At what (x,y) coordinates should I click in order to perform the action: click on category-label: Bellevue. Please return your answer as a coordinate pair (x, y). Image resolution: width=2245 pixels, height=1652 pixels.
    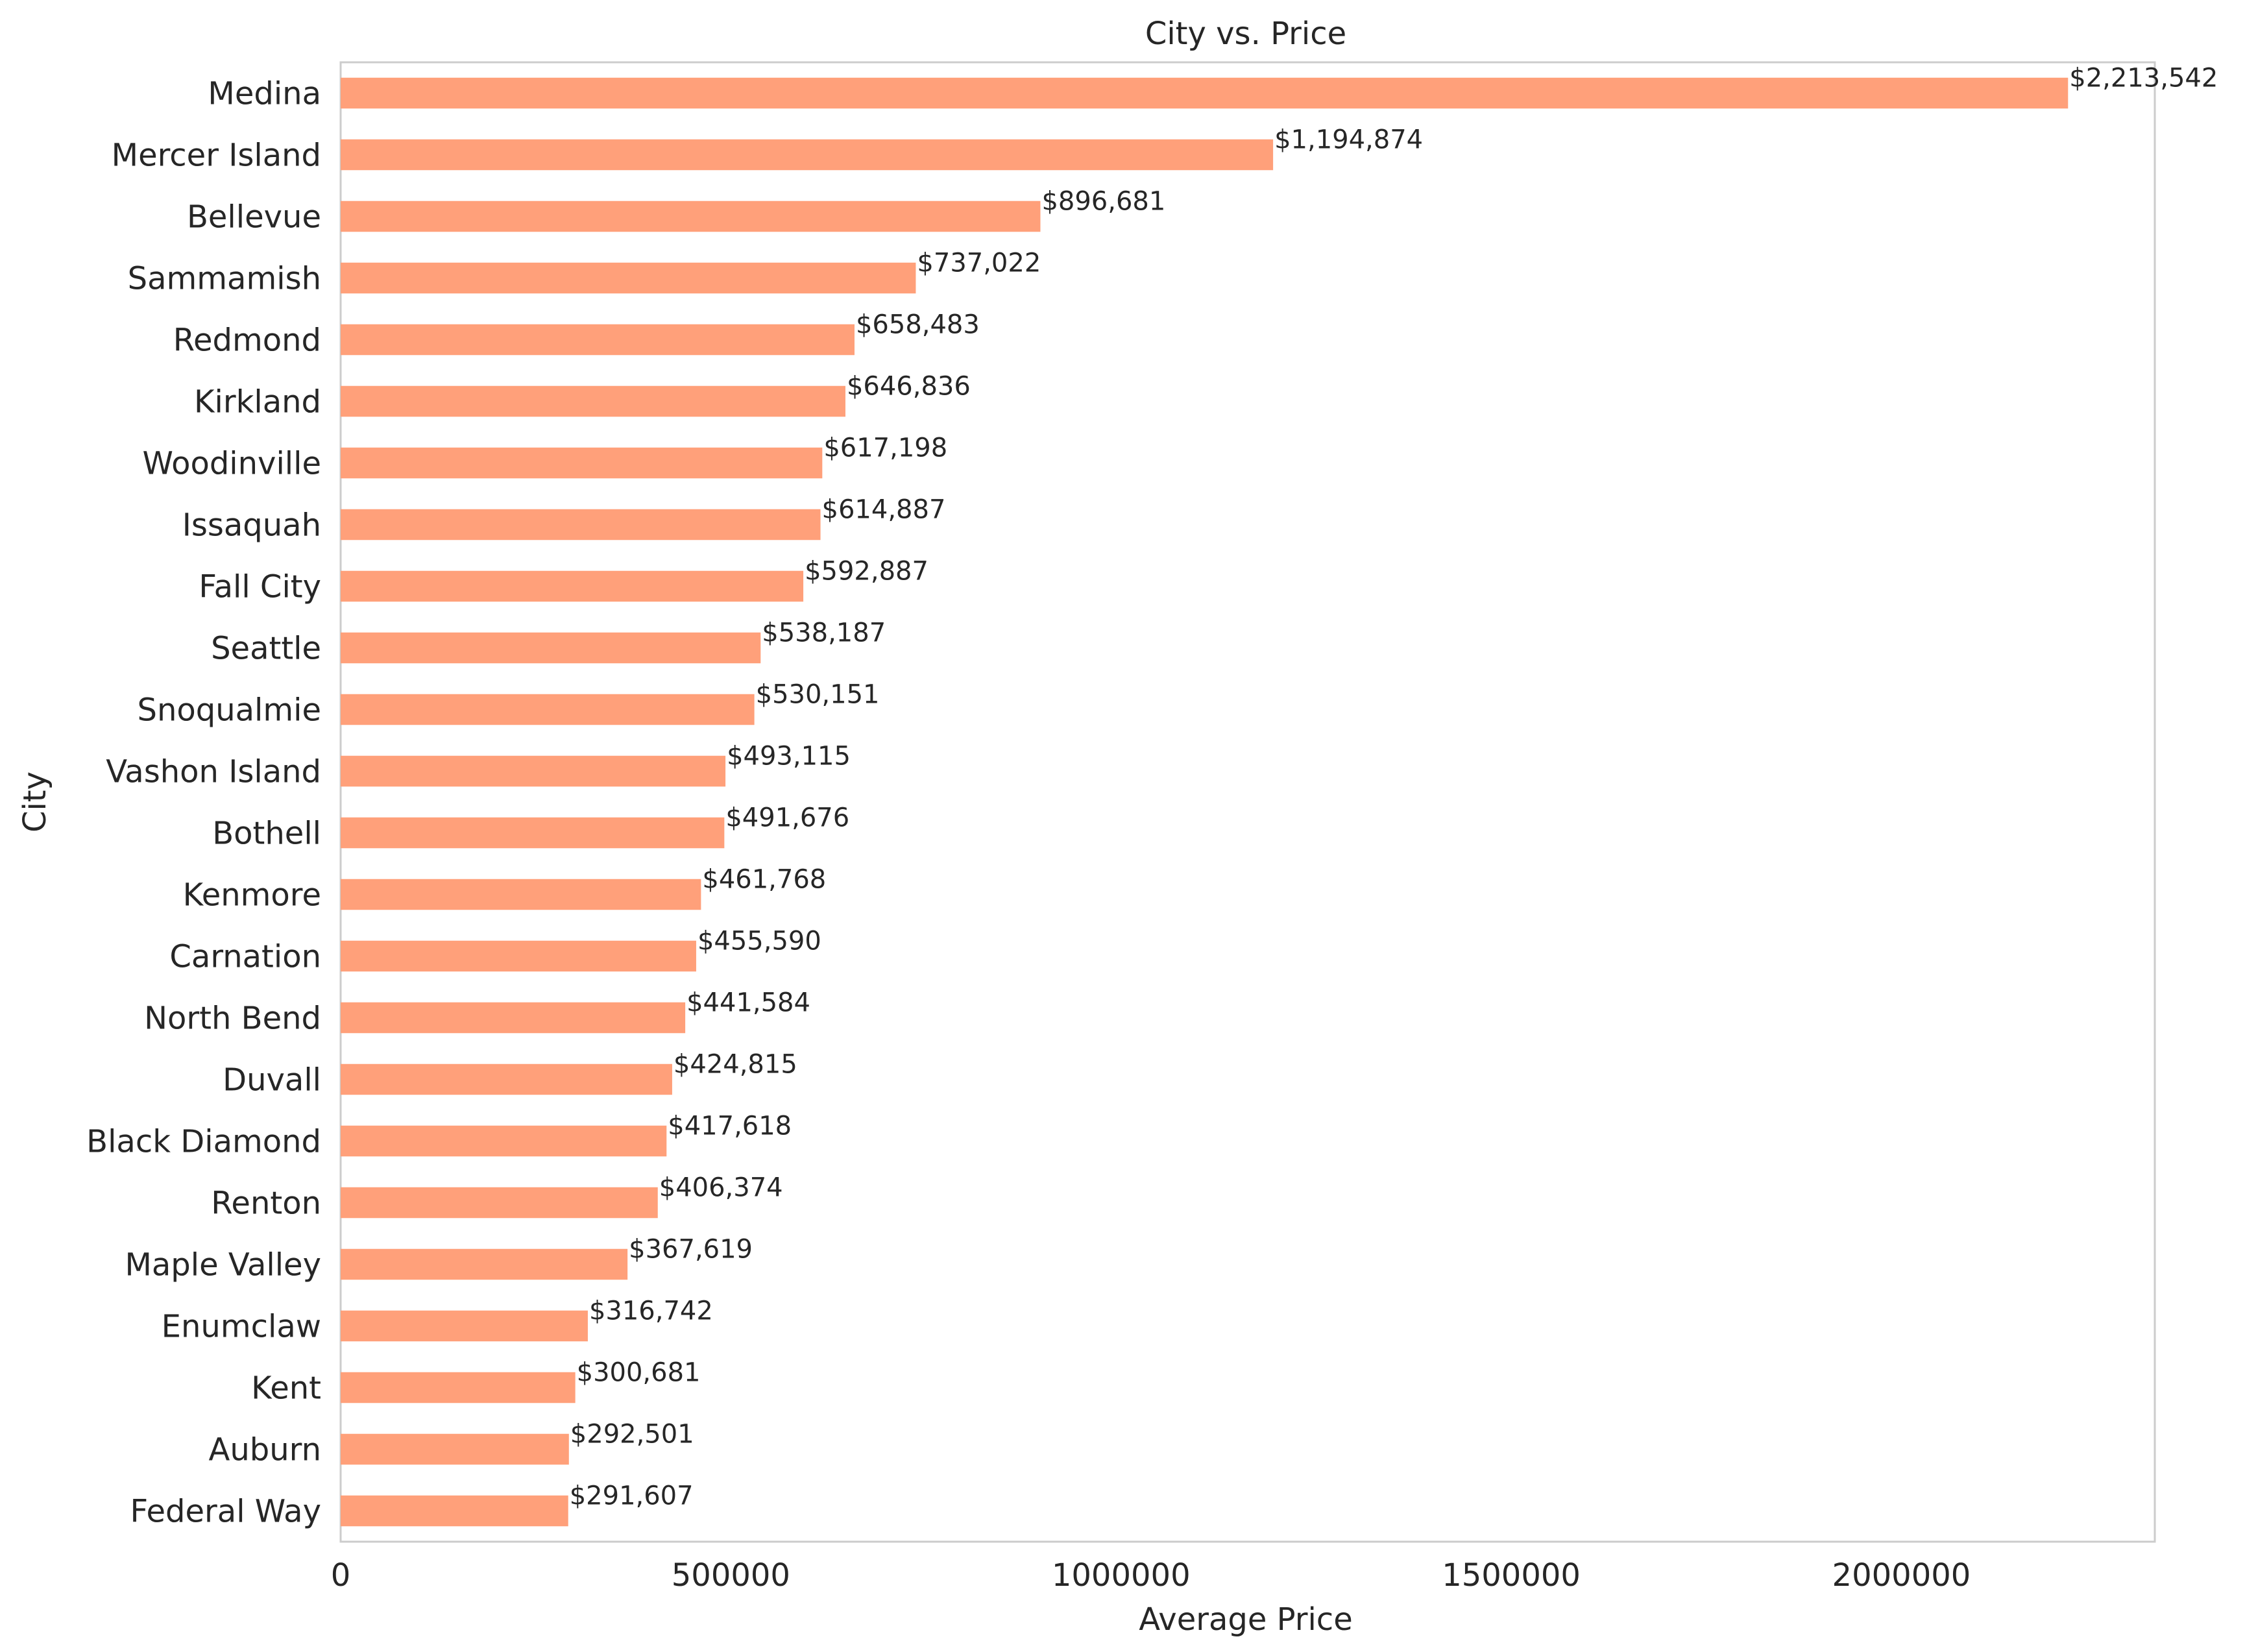
    Looking at the image, I should click on (254, 217).